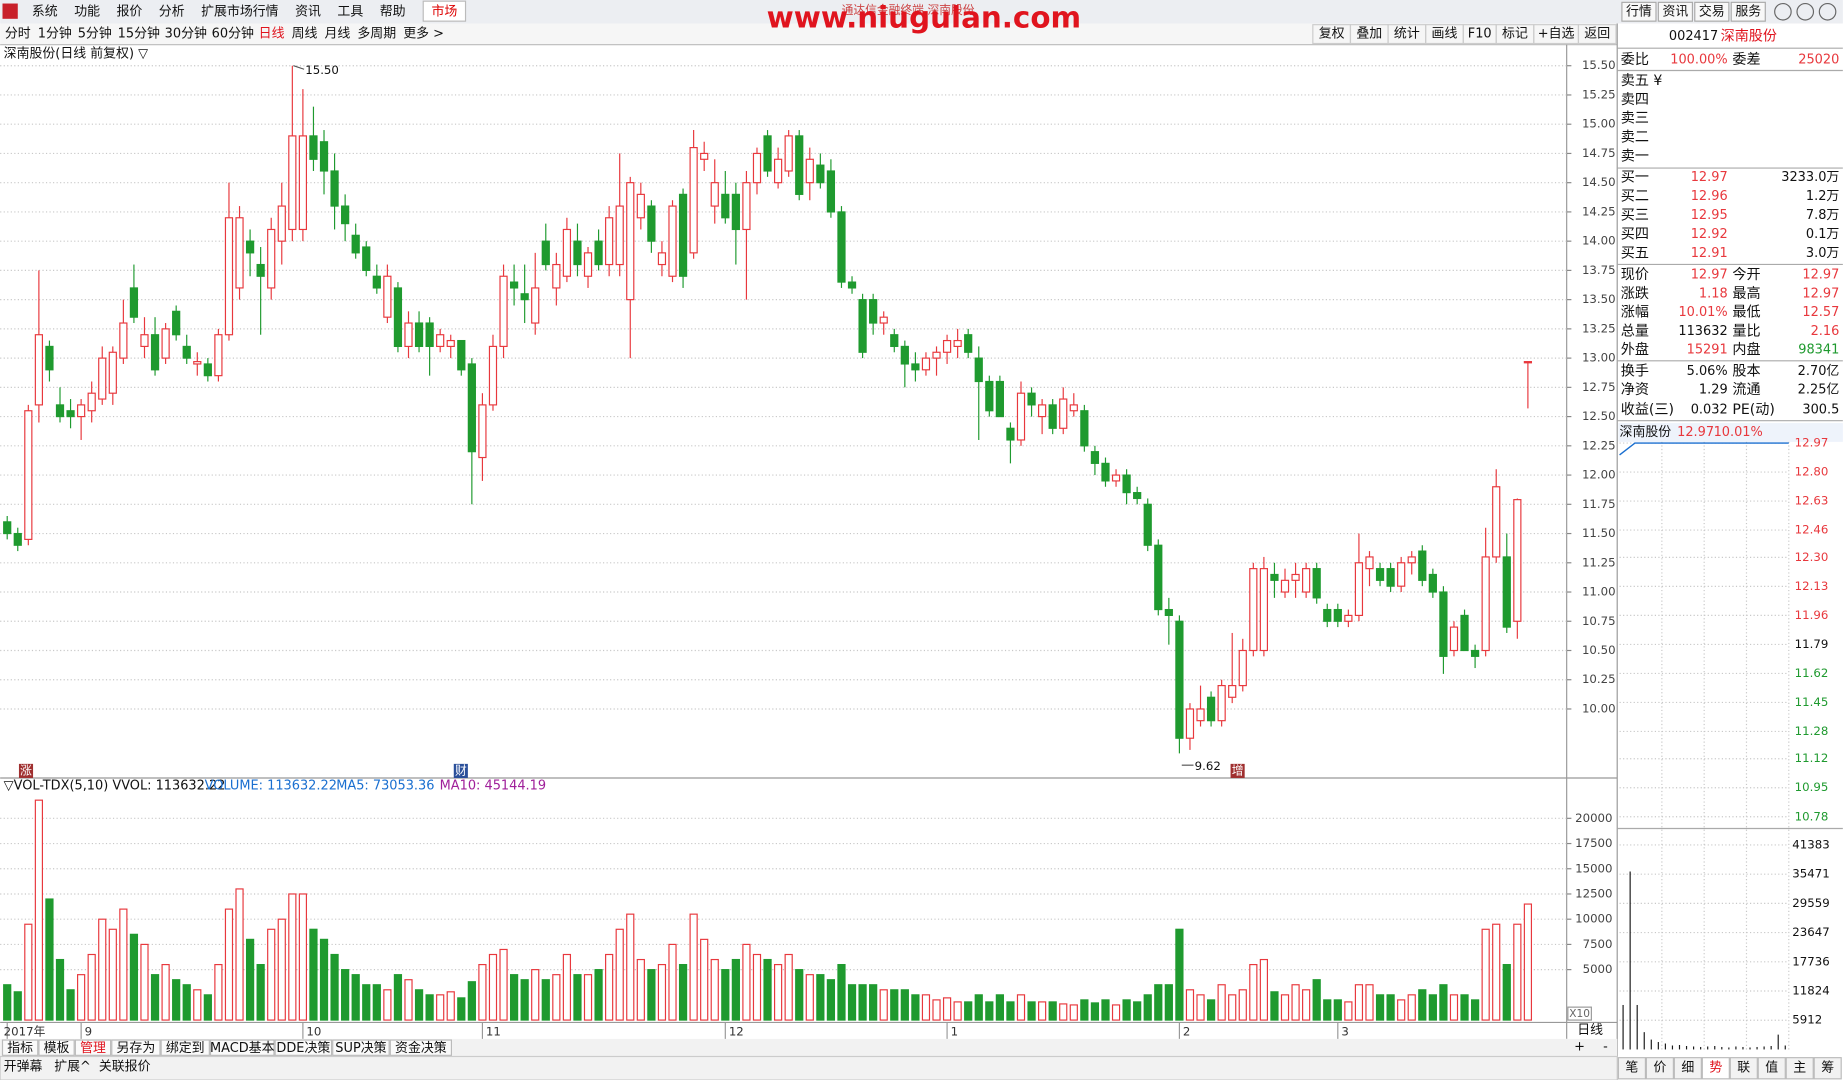  Describe the element at coordinates (421, 1048) in the screenshot. I see `tab-label: 资金决策` at that location.